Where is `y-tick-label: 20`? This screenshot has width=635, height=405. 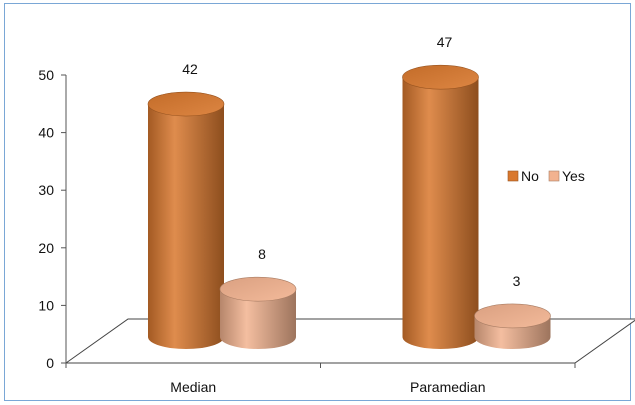
y-tick-label: 20 is located at coordinates (46, 248).